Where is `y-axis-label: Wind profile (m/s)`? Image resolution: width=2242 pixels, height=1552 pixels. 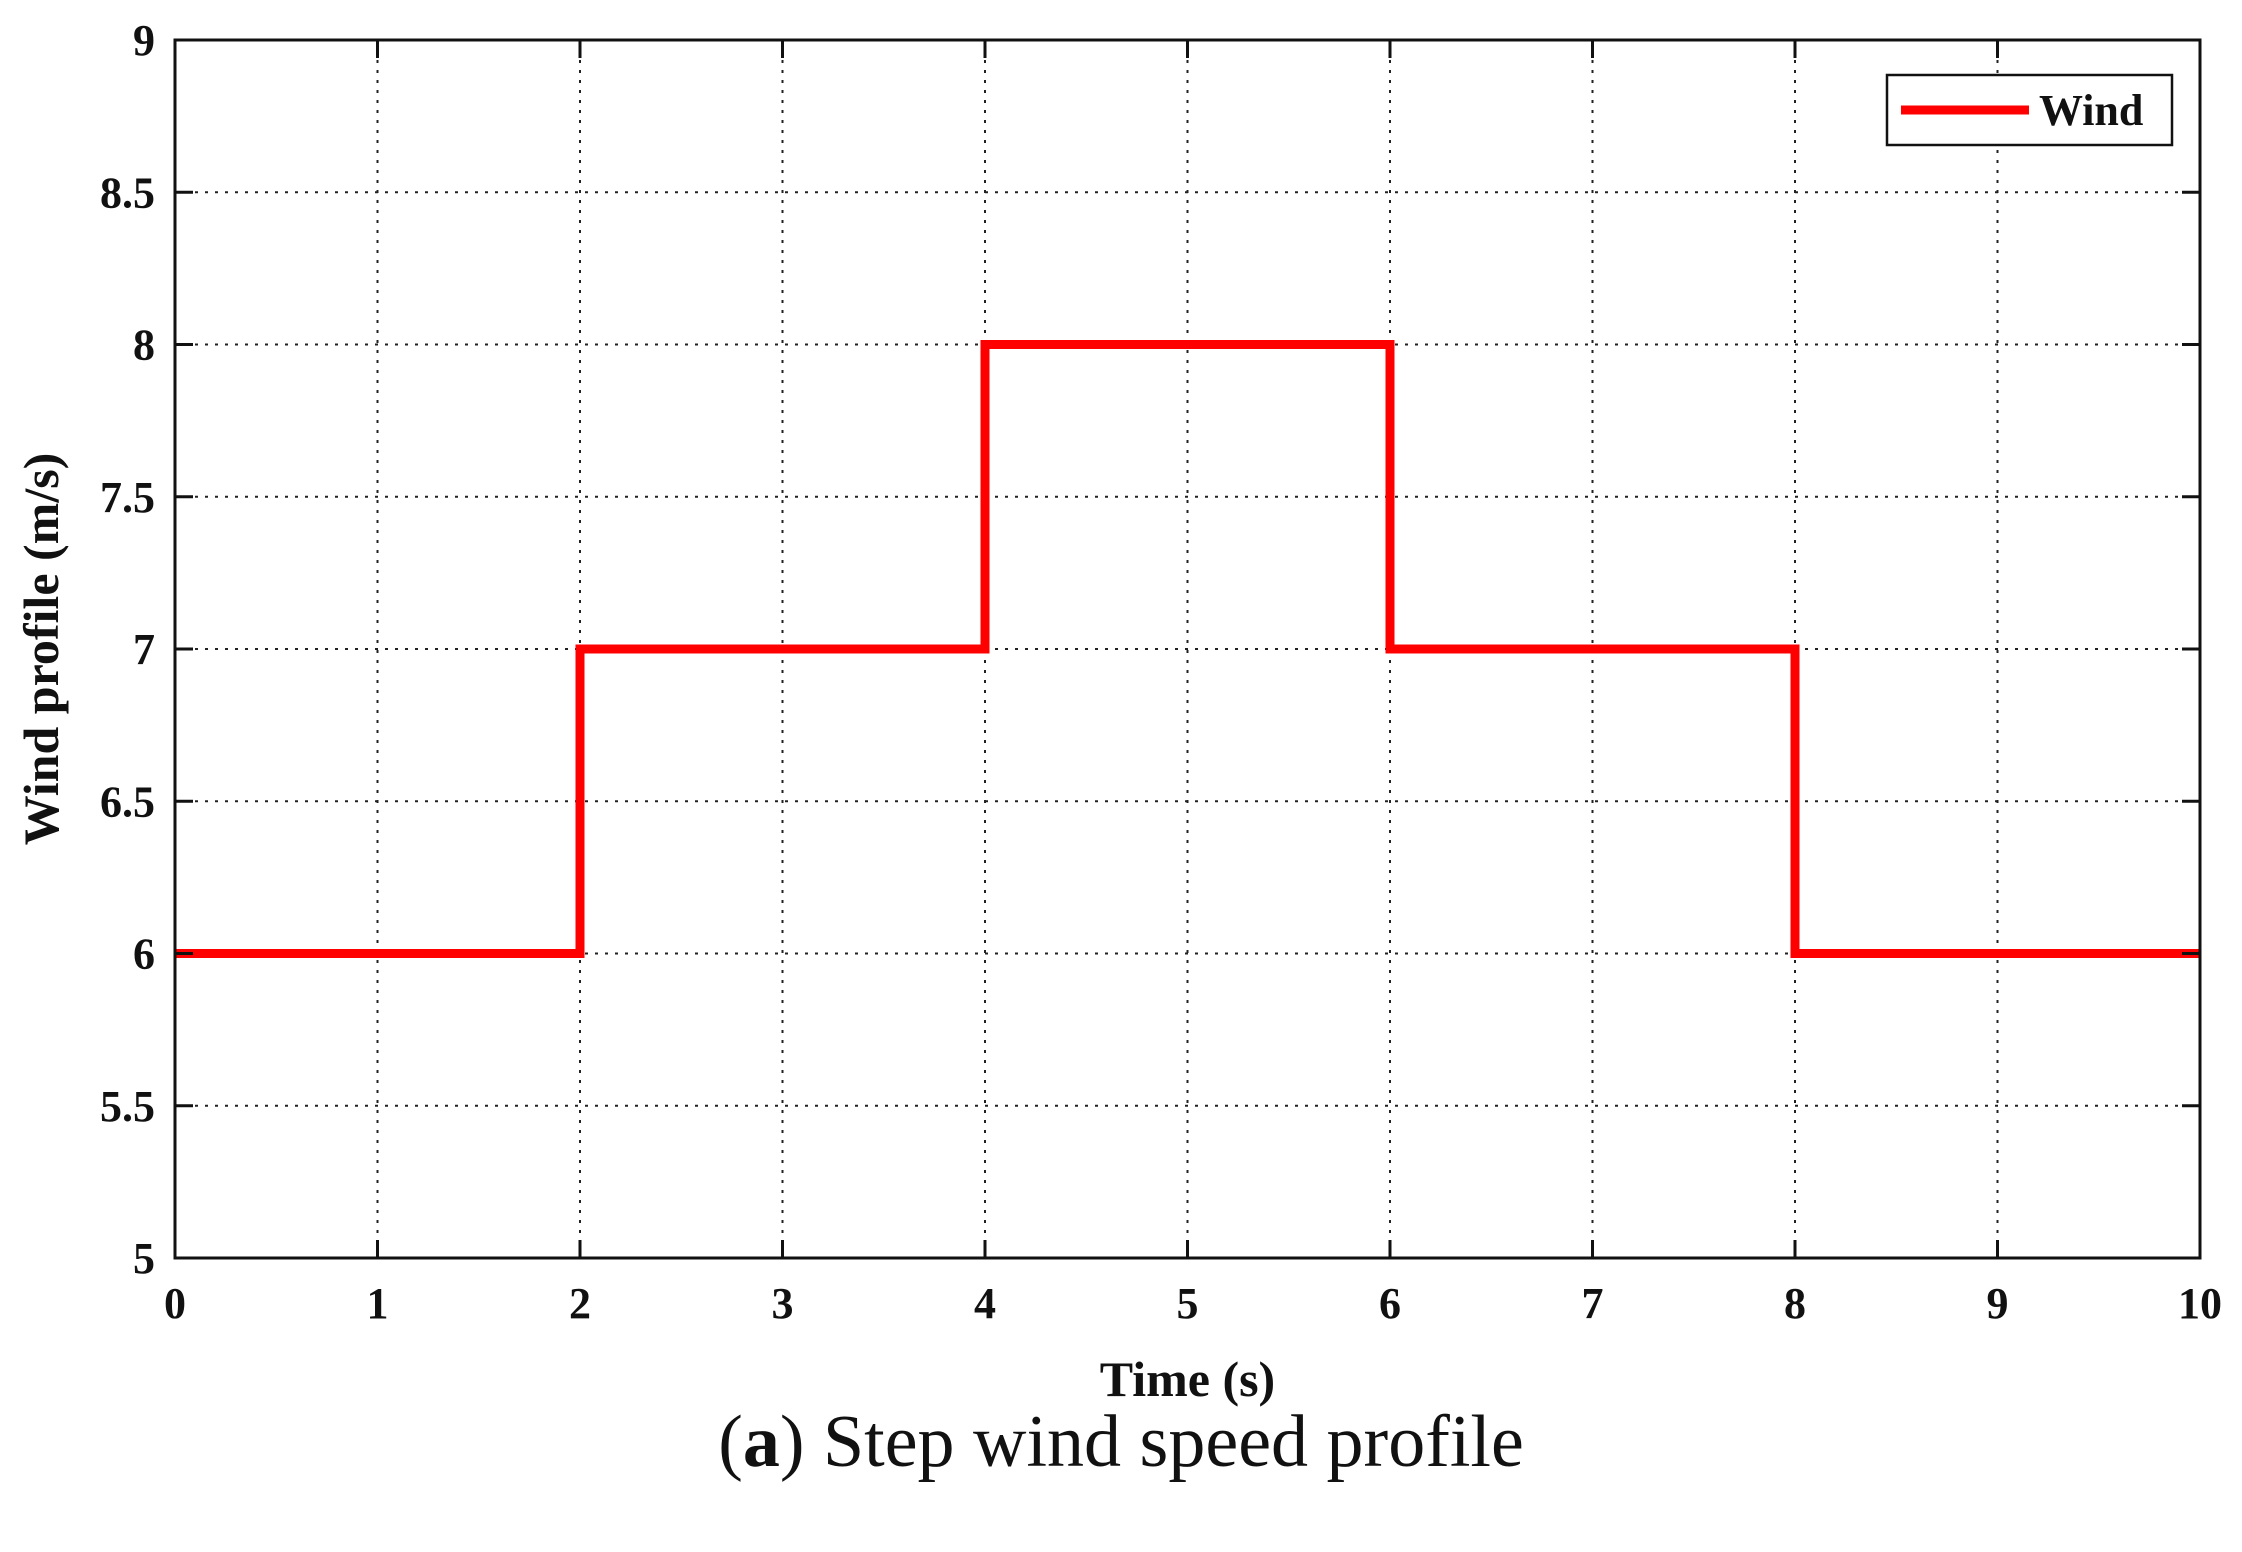
y-axis-label: Wind profile (m/s) is located at coordinates (41, 649).